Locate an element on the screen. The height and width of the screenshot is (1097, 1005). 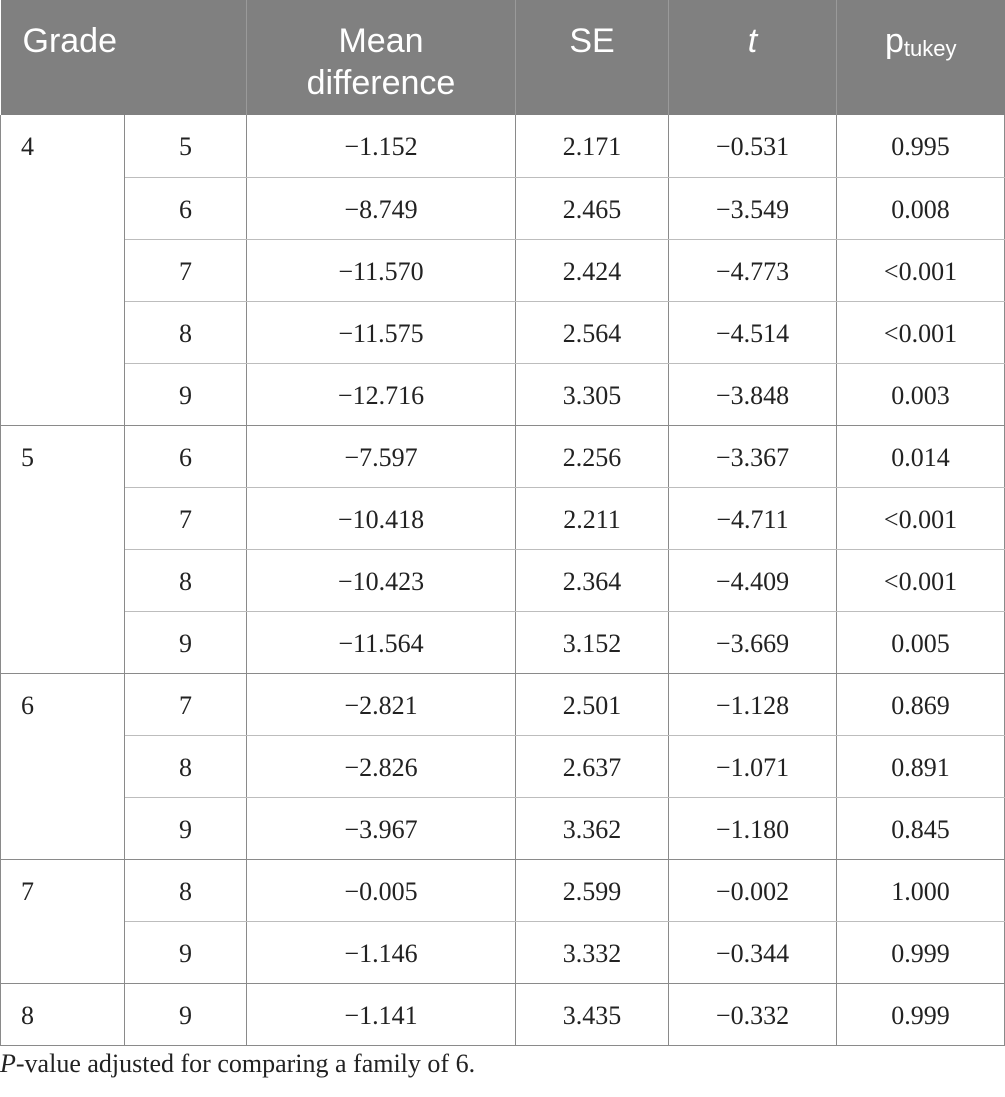
cell-se: 2.501 is located at coordinates (592, 704).